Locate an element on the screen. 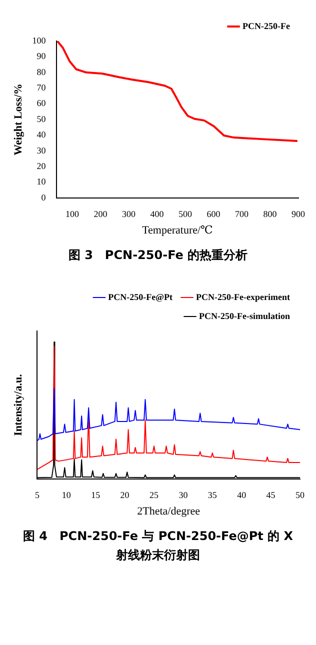 This screenshot has height=645, width=316. y-tick-label: 40 is located at coordinates (41, 135).